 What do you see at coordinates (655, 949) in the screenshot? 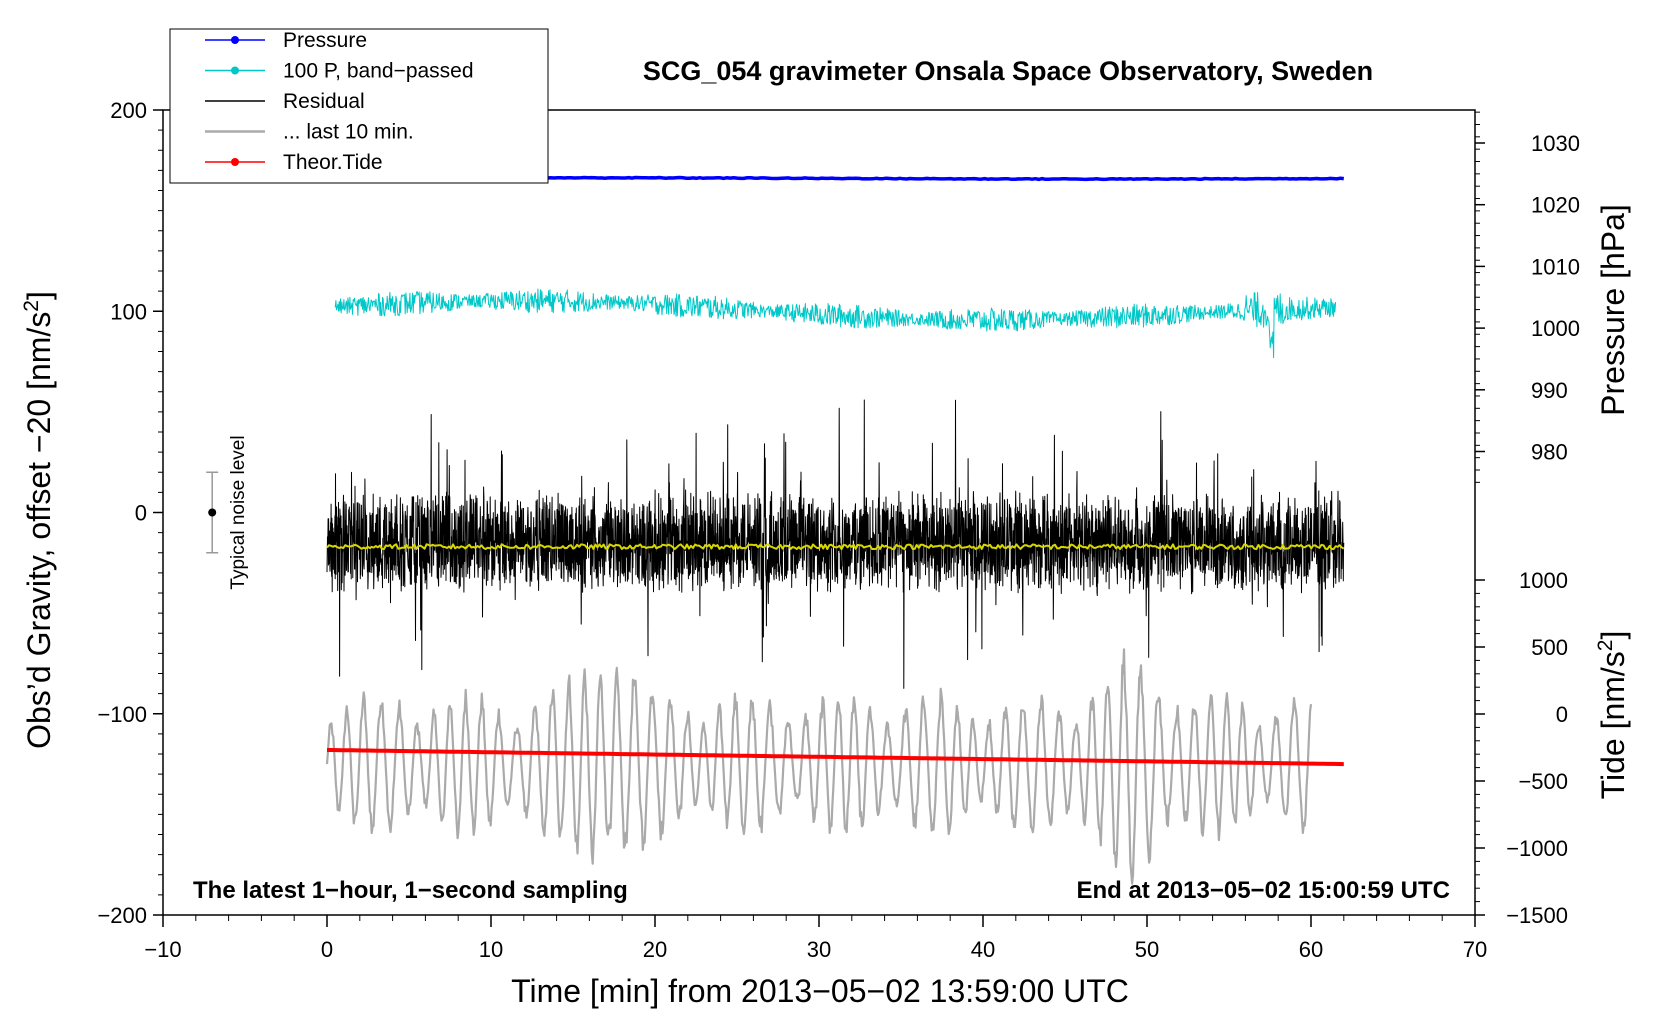
I see `x-tick-label: 20` at bounding box center [655, 949].